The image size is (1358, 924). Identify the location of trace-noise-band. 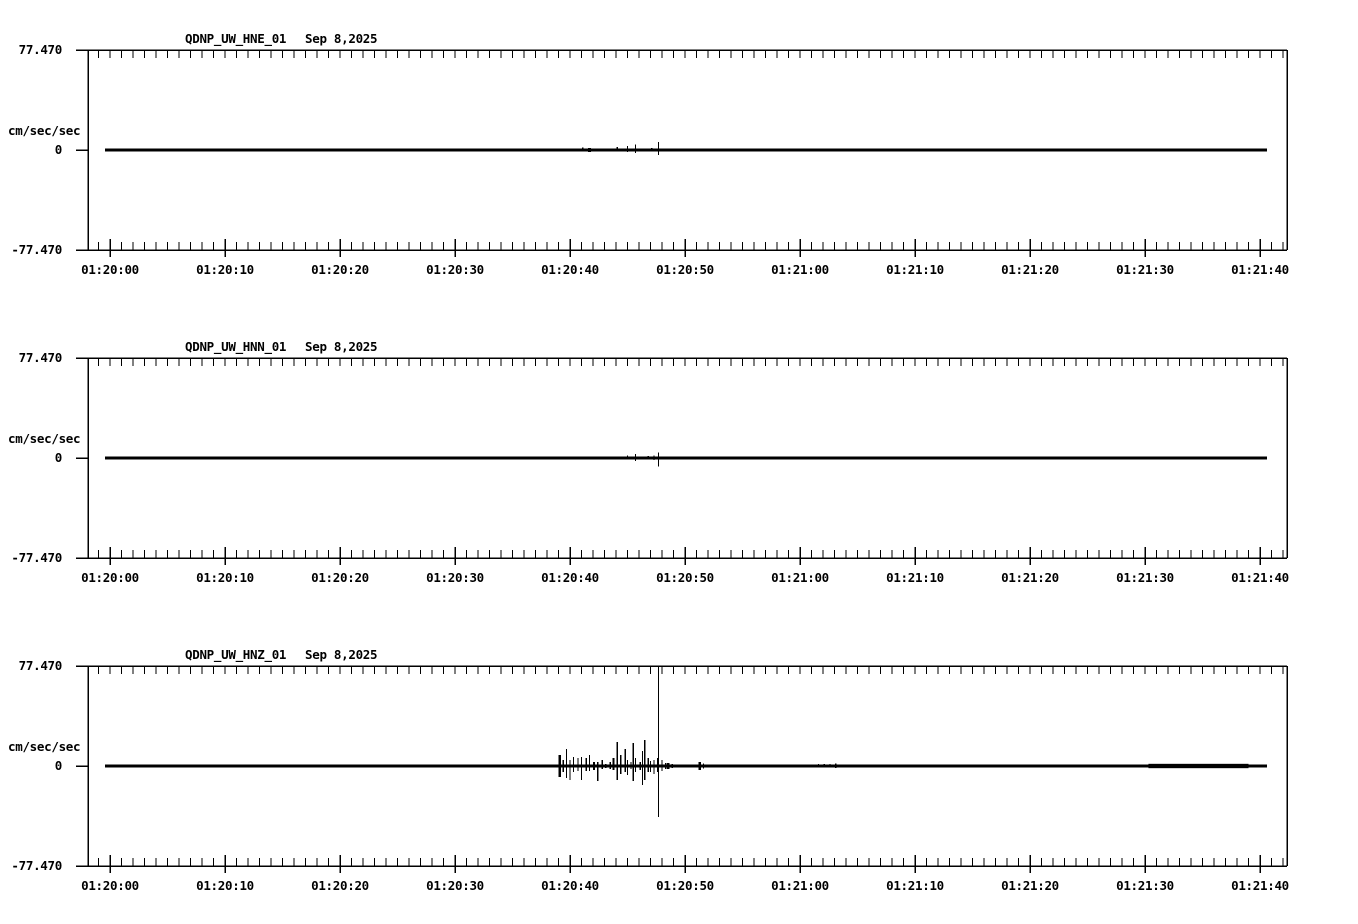
(1198, 766).